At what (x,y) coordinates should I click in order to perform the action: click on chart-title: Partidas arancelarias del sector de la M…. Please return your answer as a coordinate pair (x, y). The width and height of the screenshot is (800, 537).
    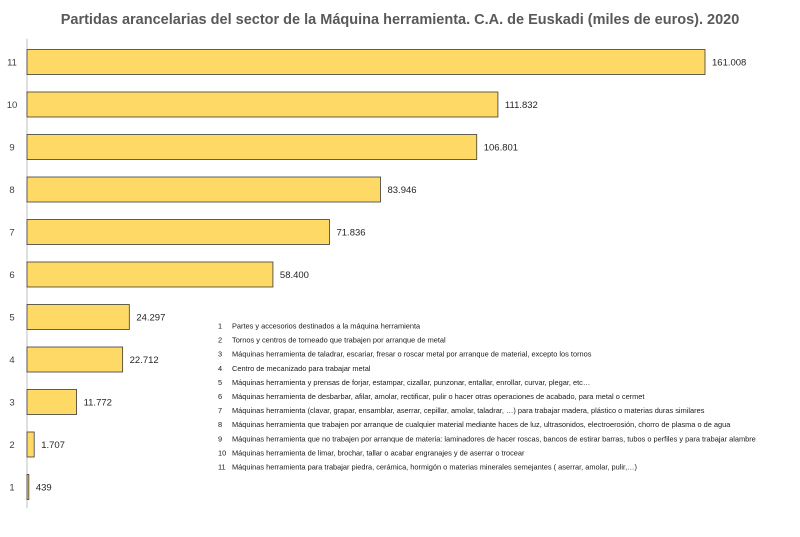
    Looking at the image, I should click on (400, 20).